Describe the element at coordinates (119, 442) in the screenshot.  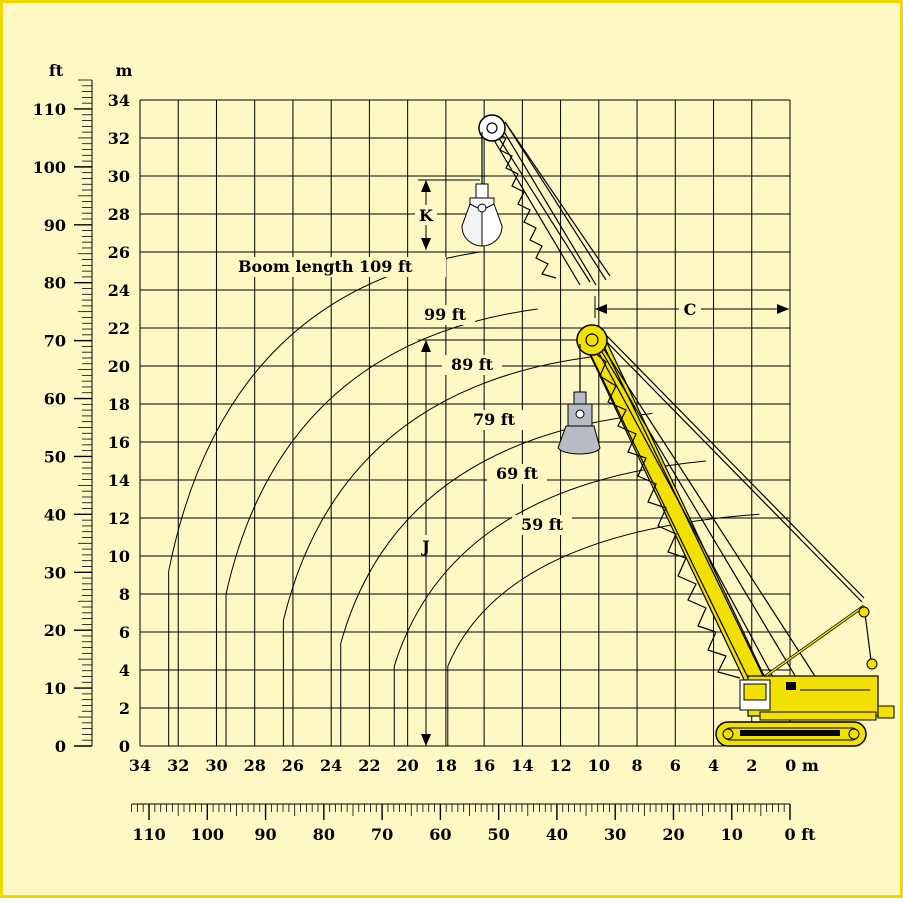
I see `y-axis-meter-tick-label: 16` at that location.